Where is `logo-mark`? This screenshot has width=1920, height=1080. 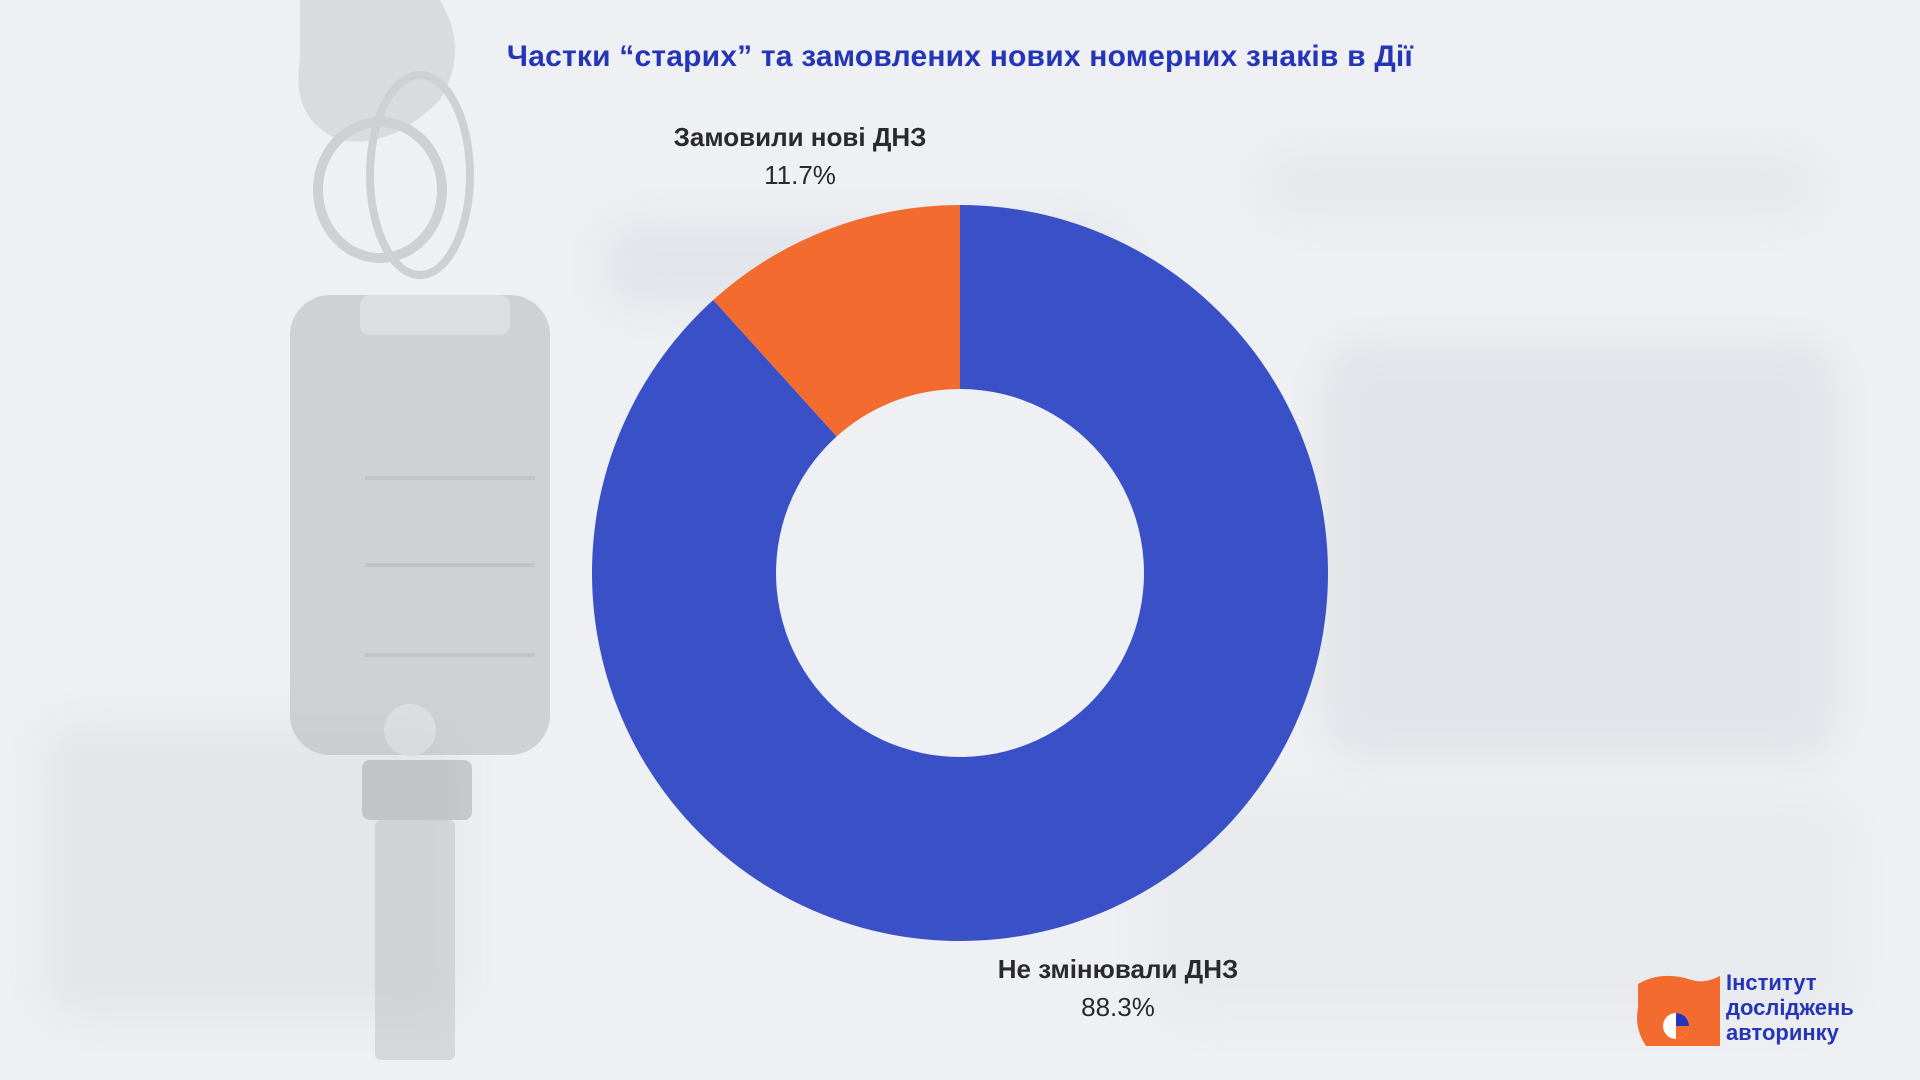 logo-mark is located at coordinates (1678, 1010).